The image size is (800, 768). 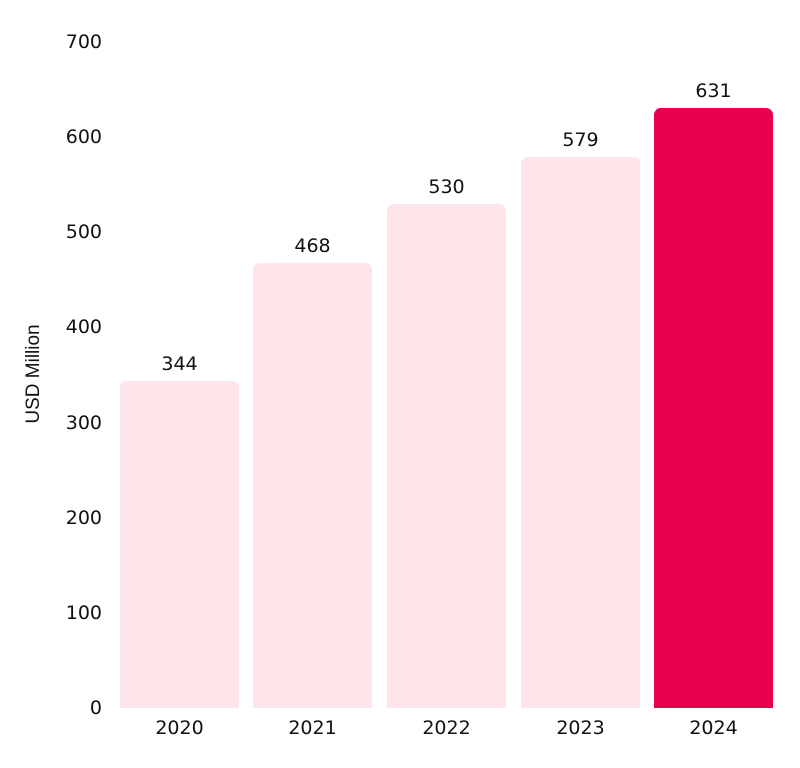 I want to click on data-label: 530, so click(x=446, y=186).